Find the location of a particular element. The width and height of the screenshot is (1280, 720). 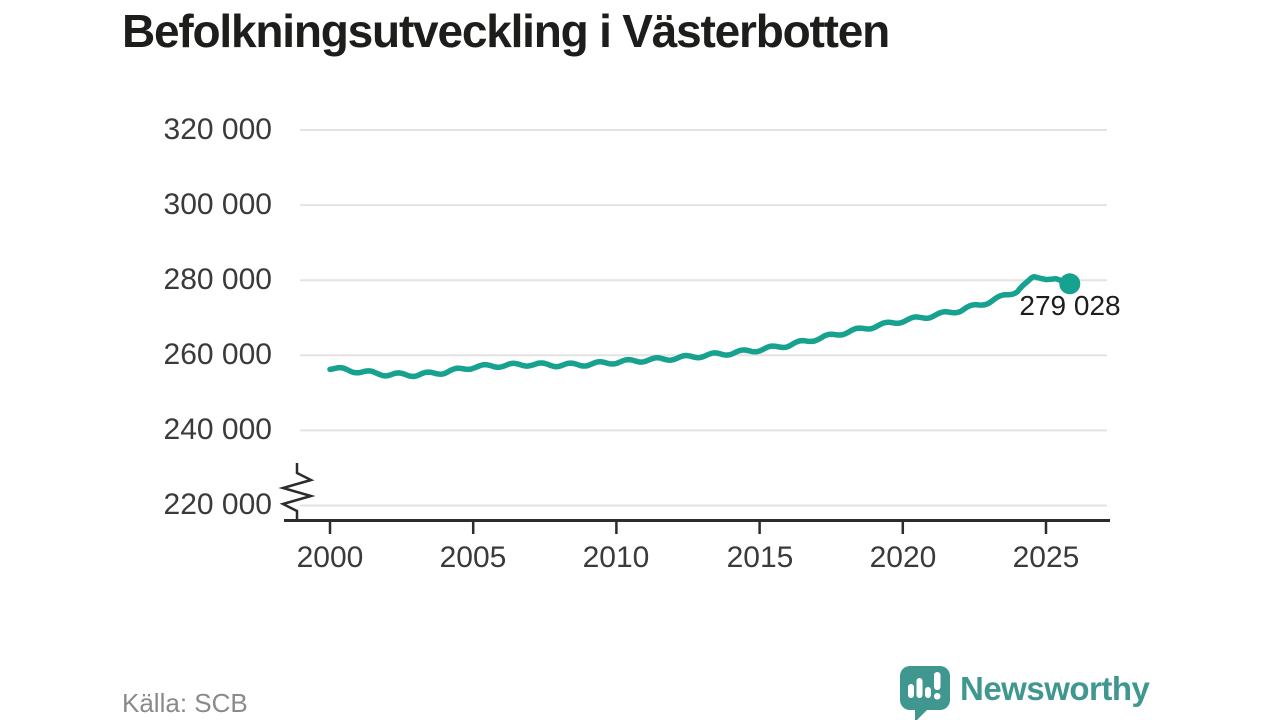

y-tick-label: 260 000 is located at coordinates (217, 354).